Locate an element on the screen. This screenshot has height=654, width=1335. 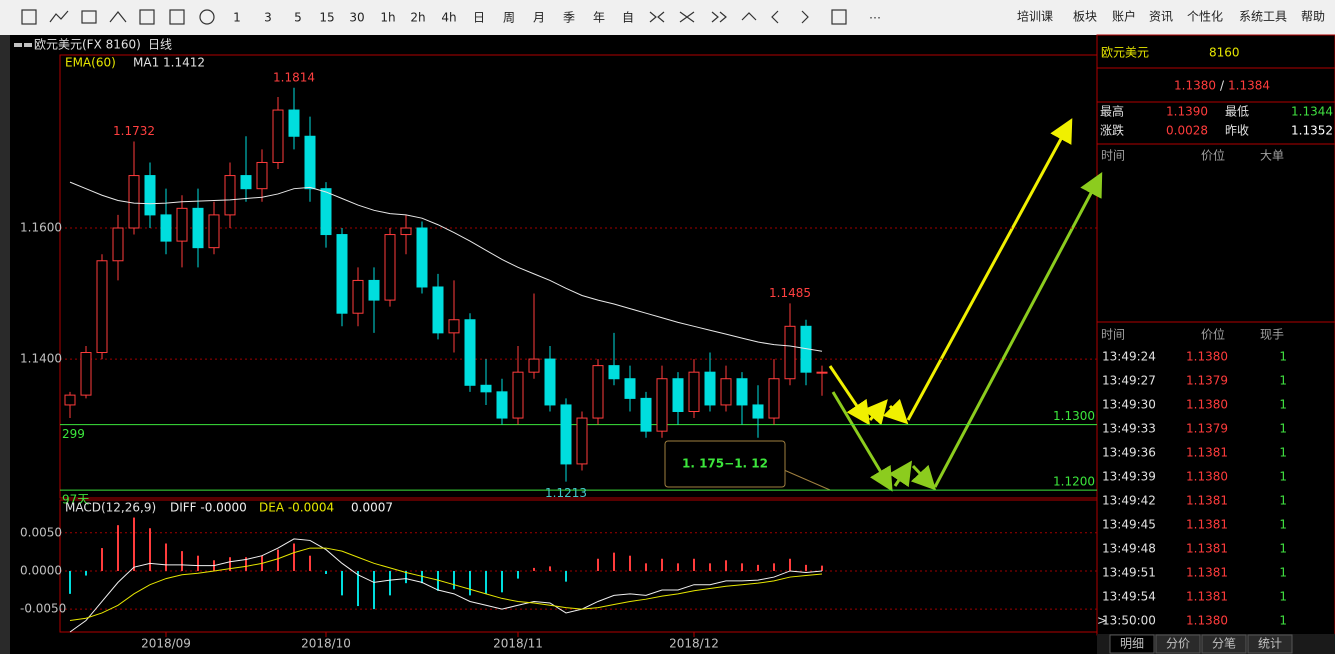
menu-item: 资讯 is located at coordinates (1161, 17).